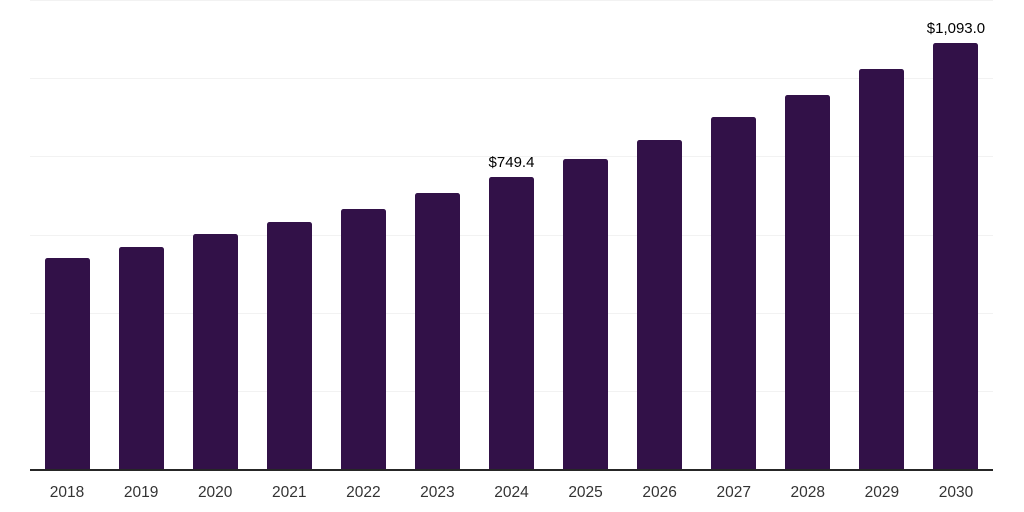  Describe the element at coordinates (659, 492) in the screenshot. I see `x-tick-2026: 2026` at that location.